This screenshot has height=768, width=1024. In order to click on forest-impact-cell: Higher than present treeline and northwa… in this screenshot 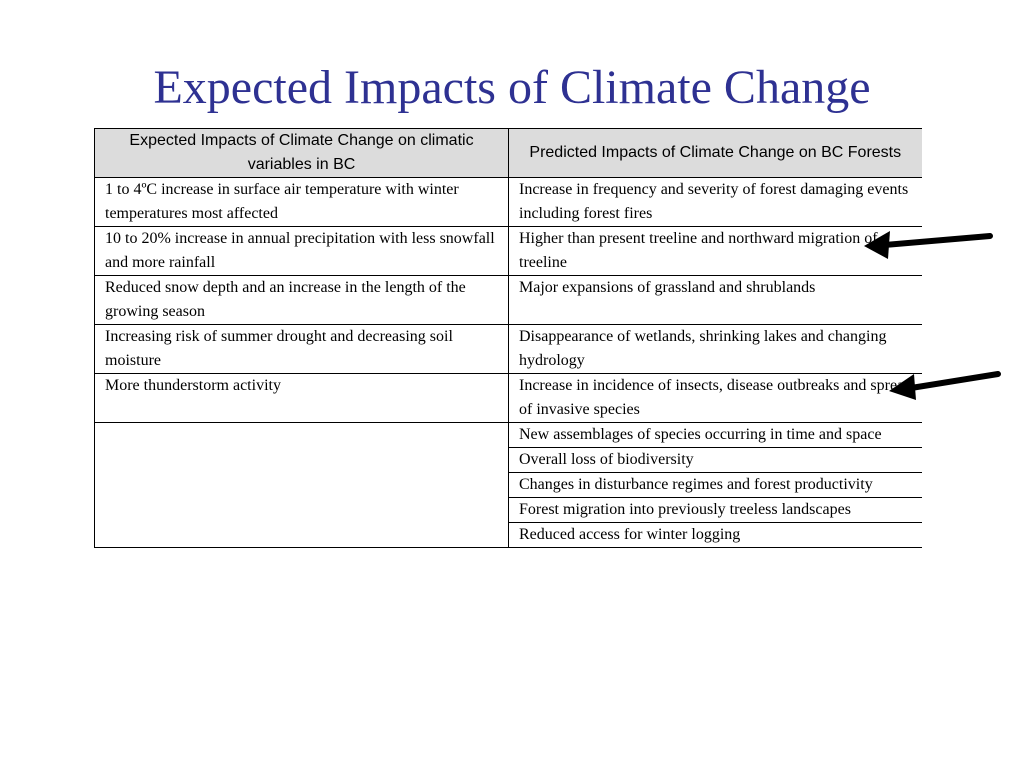, I will do `click(715, 251)`.